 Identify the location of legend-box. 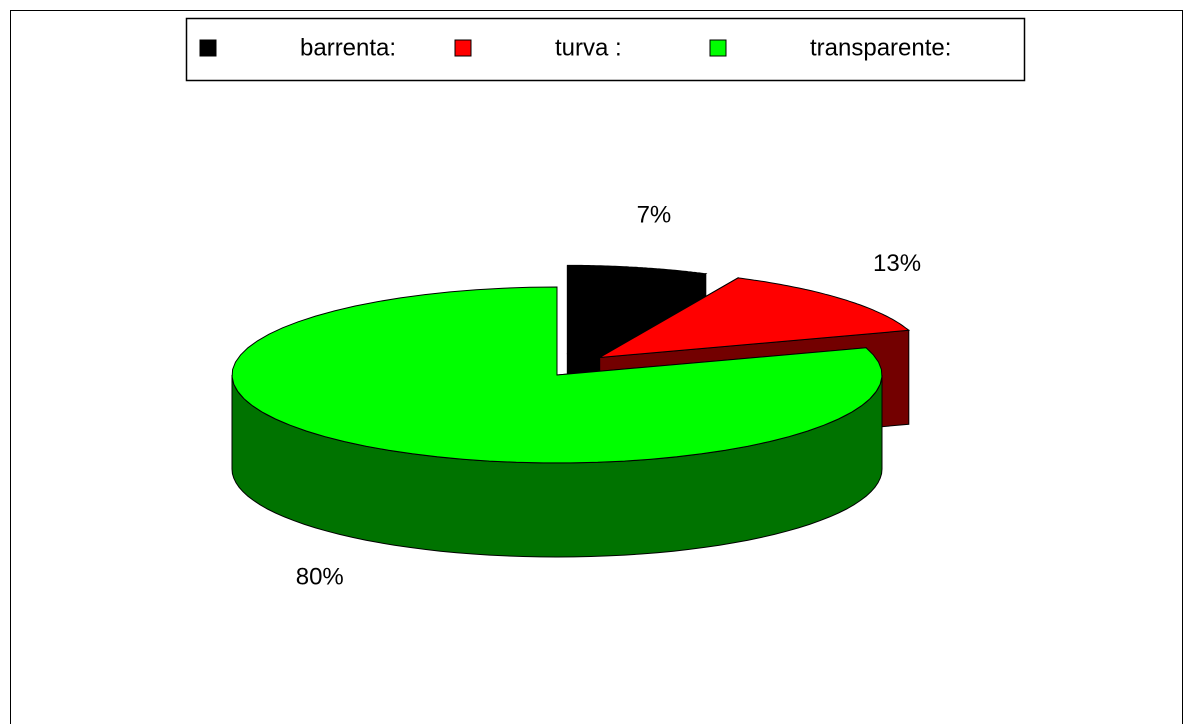
(605, 49).